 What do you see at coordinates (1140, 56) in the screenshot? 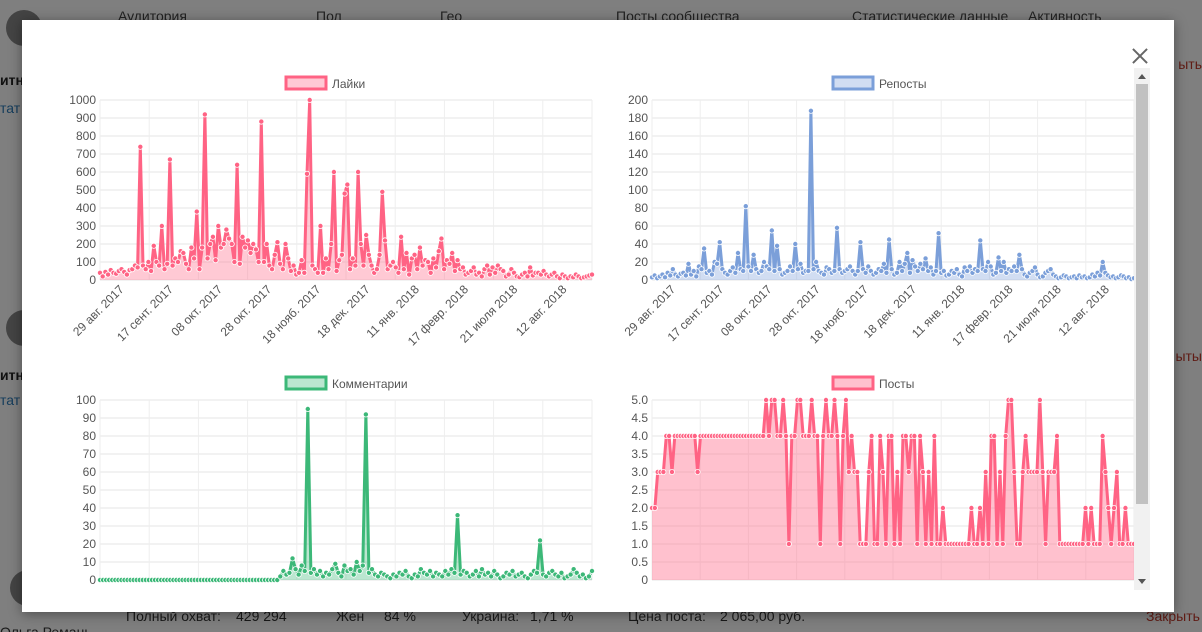
I see `close-icon` at bounding box center [1140, 56].